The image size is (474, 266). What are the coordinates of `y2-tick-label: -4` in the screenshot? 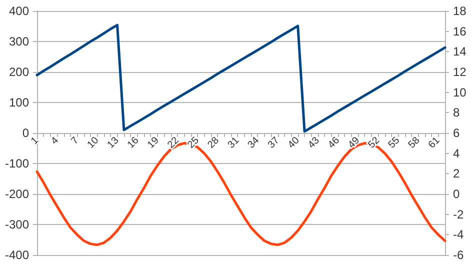 It's located at (458, 235).